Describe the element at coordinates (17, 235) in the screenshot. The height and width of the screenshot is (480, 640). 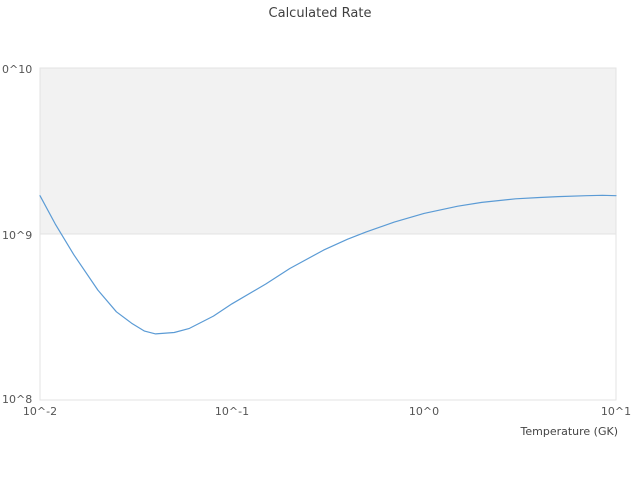
I see `y-tick-1e9: 10^9` at that location.